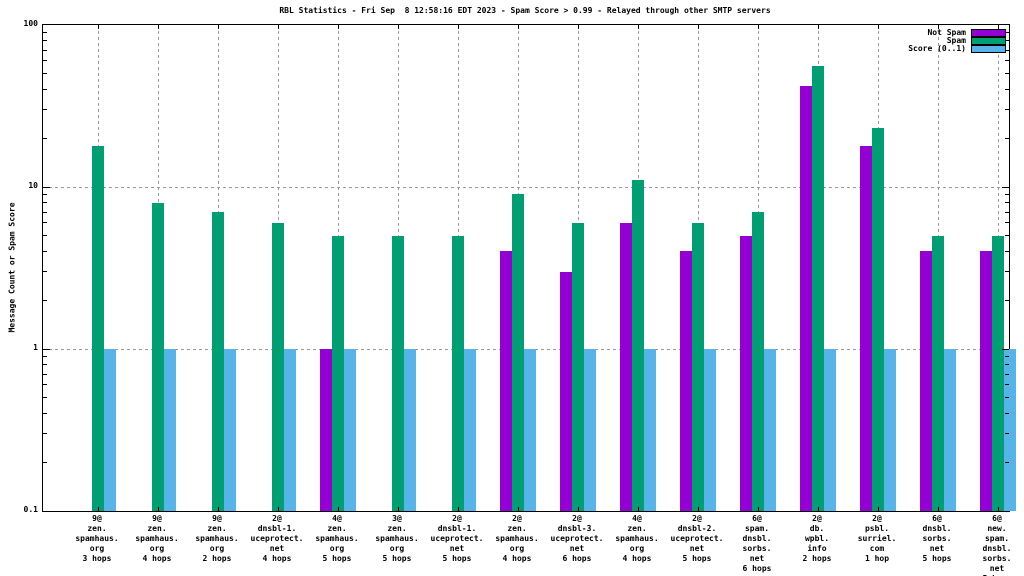  What do you see at coordinates (457, 538) in the screenshot?
I see `x-category-label: 2@ dnsbl-1. uceprotect. net 5 hops` at bounding box center [457, 538].